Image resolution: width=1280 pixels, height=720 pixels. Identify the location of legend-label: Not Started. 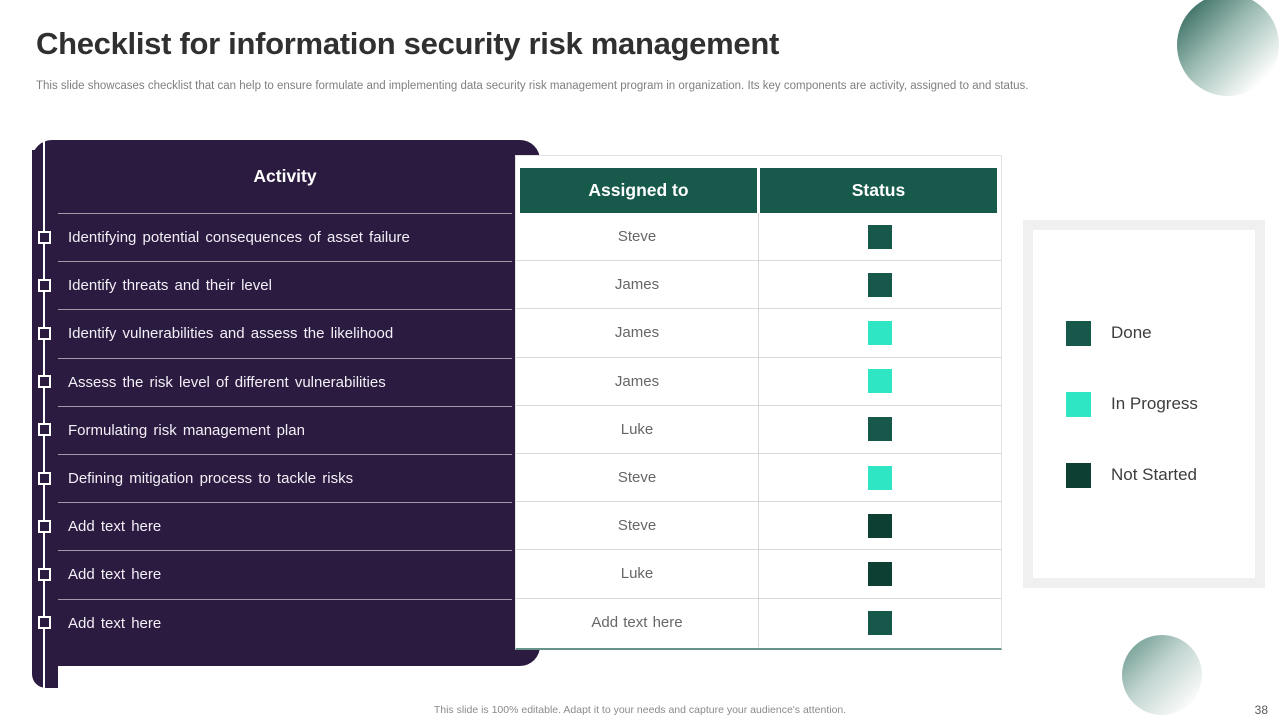
(1154, 474).